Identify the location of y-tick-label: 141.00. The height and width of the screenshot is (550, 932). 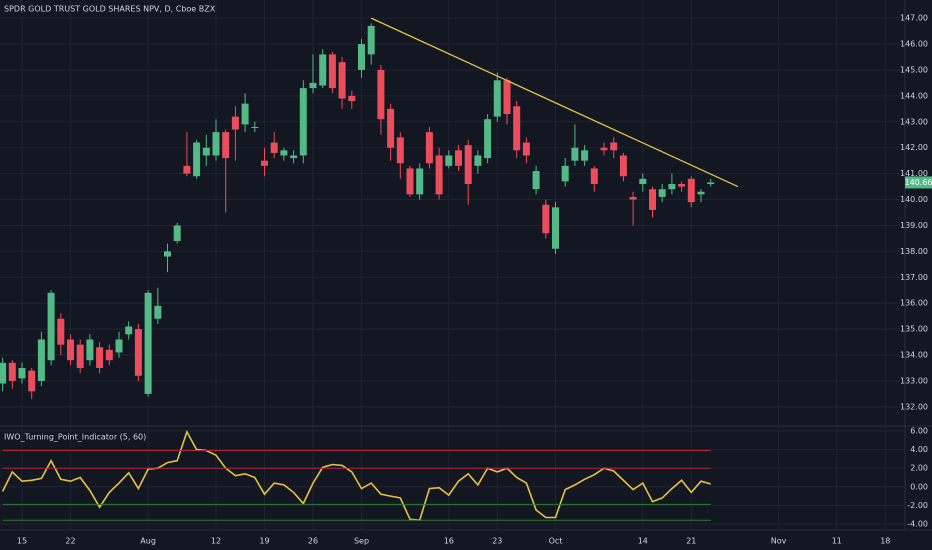
(914, 173).